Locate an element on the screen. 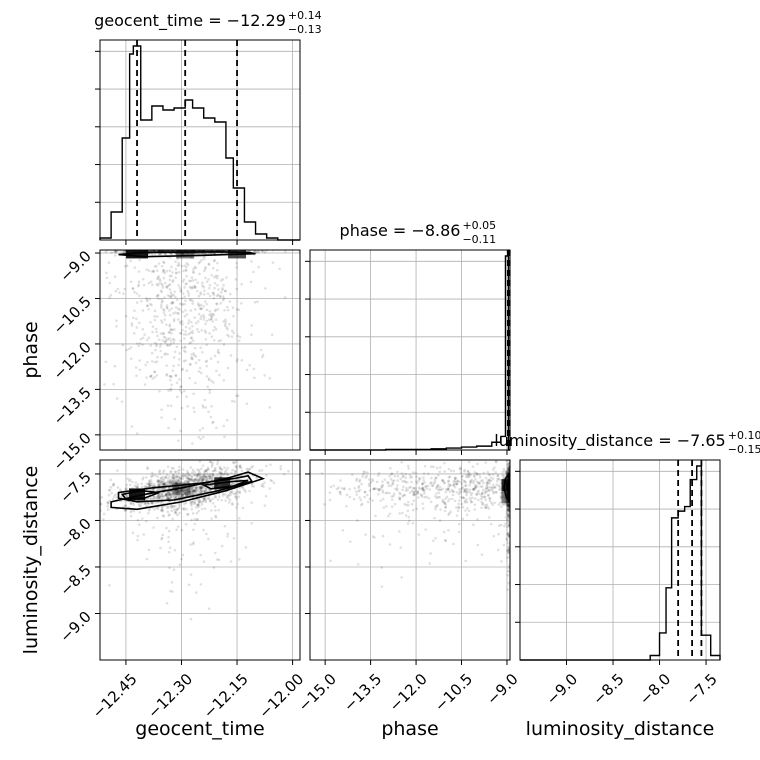 This screenshot has width=760, height=760. y-tick-label-phase: −9.0 is located at coordinates (75, 266).